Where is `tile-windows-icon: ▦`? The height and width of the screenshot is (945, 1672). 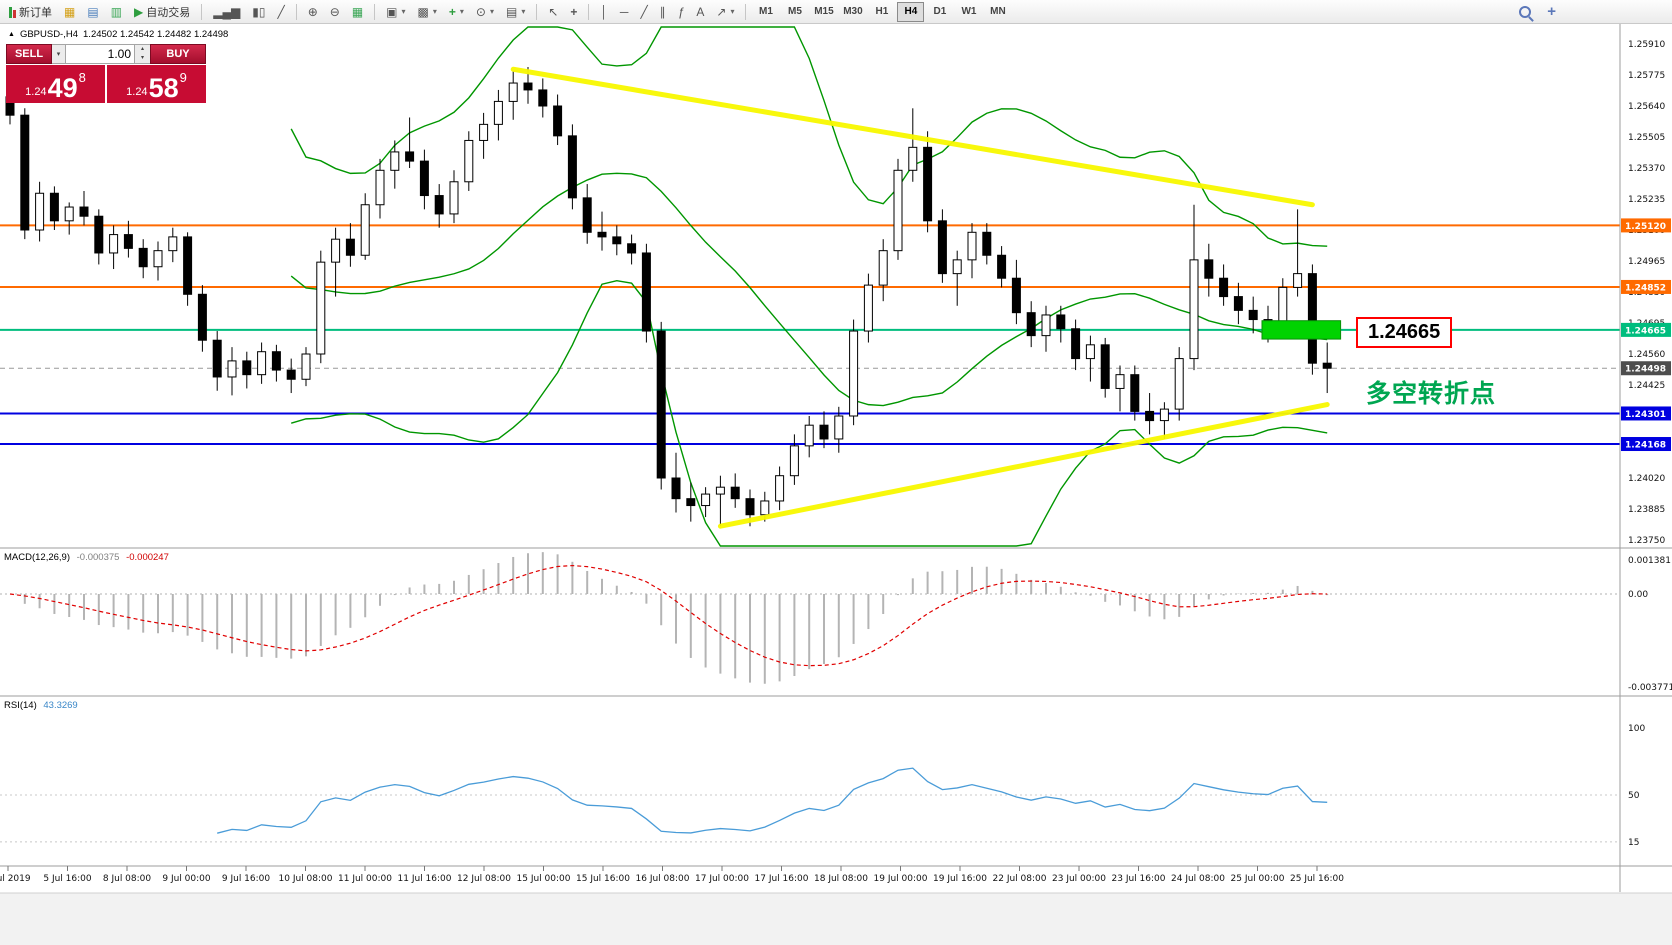 tile-windows-icon: ▦ is located at coordinates (357, 11).